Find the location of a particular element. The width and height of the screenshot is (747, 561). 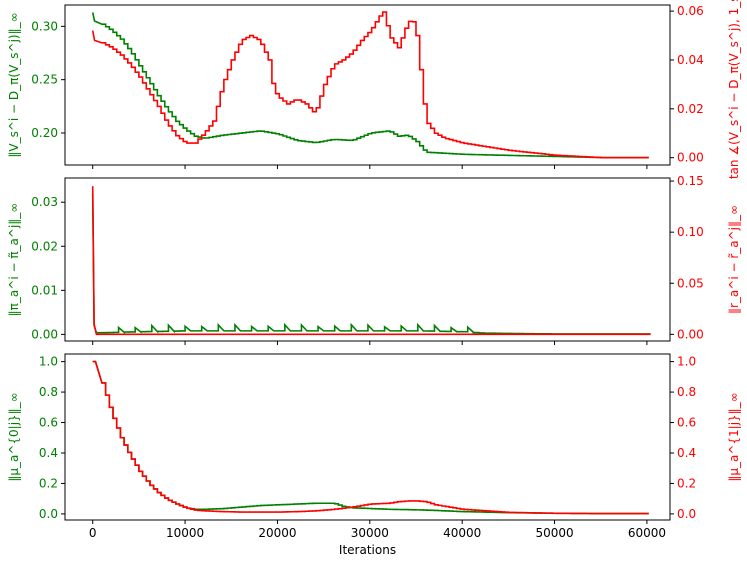

left-axis-label: ‖π_a^i − π̃_a^j‖_∞ is located at coordinates (14, 260).